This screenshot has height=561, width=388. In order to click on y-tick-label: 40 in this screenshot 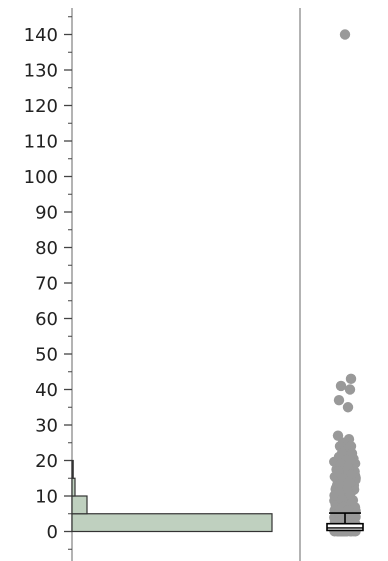, I will do `click(46, 390)`.